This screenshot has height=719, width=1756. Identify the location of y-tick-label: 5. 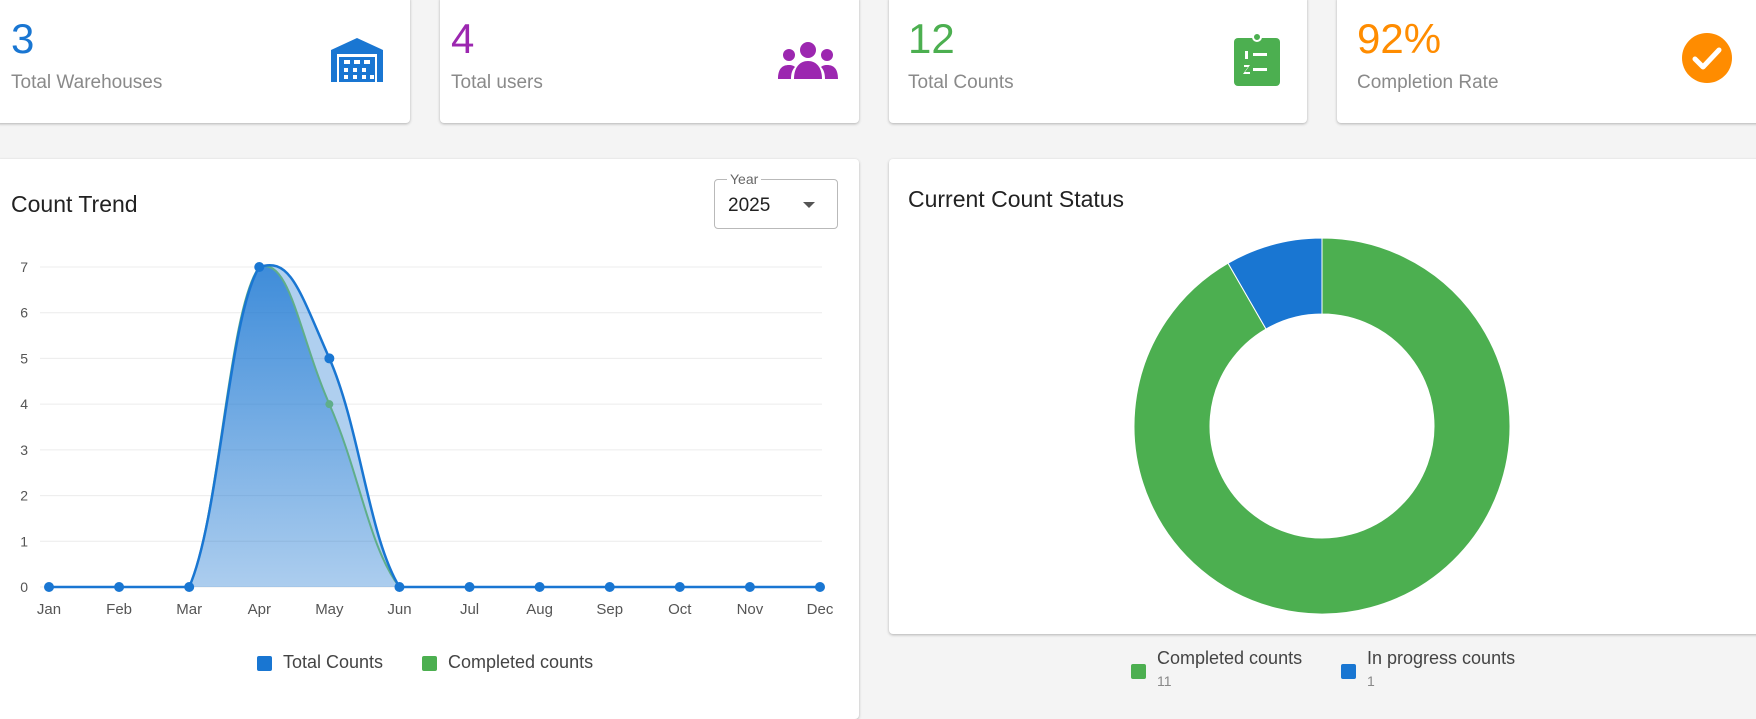
(24, 358).